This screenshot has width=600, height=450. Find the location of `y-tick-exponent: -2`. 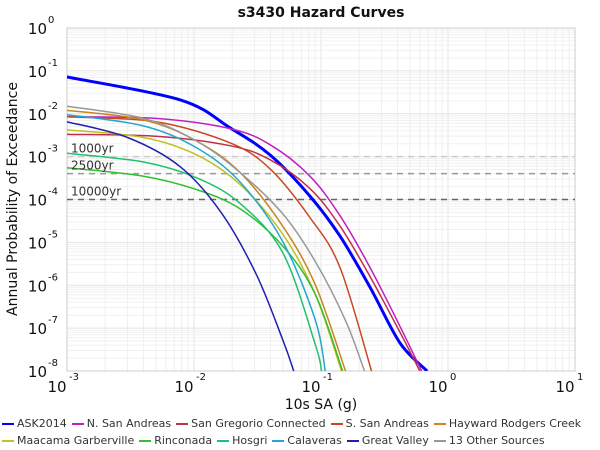

y-tick-exponent: -2 is located at coordinates (53, 106).